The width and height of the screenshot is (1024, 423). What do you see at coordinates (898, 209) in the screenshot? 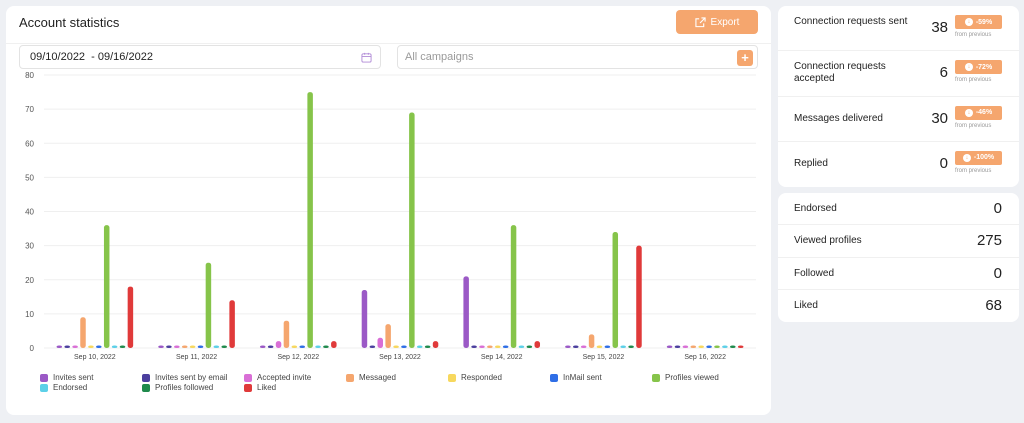
I see `stat-row: Endorsed 0` at bounding box center [898, 209].